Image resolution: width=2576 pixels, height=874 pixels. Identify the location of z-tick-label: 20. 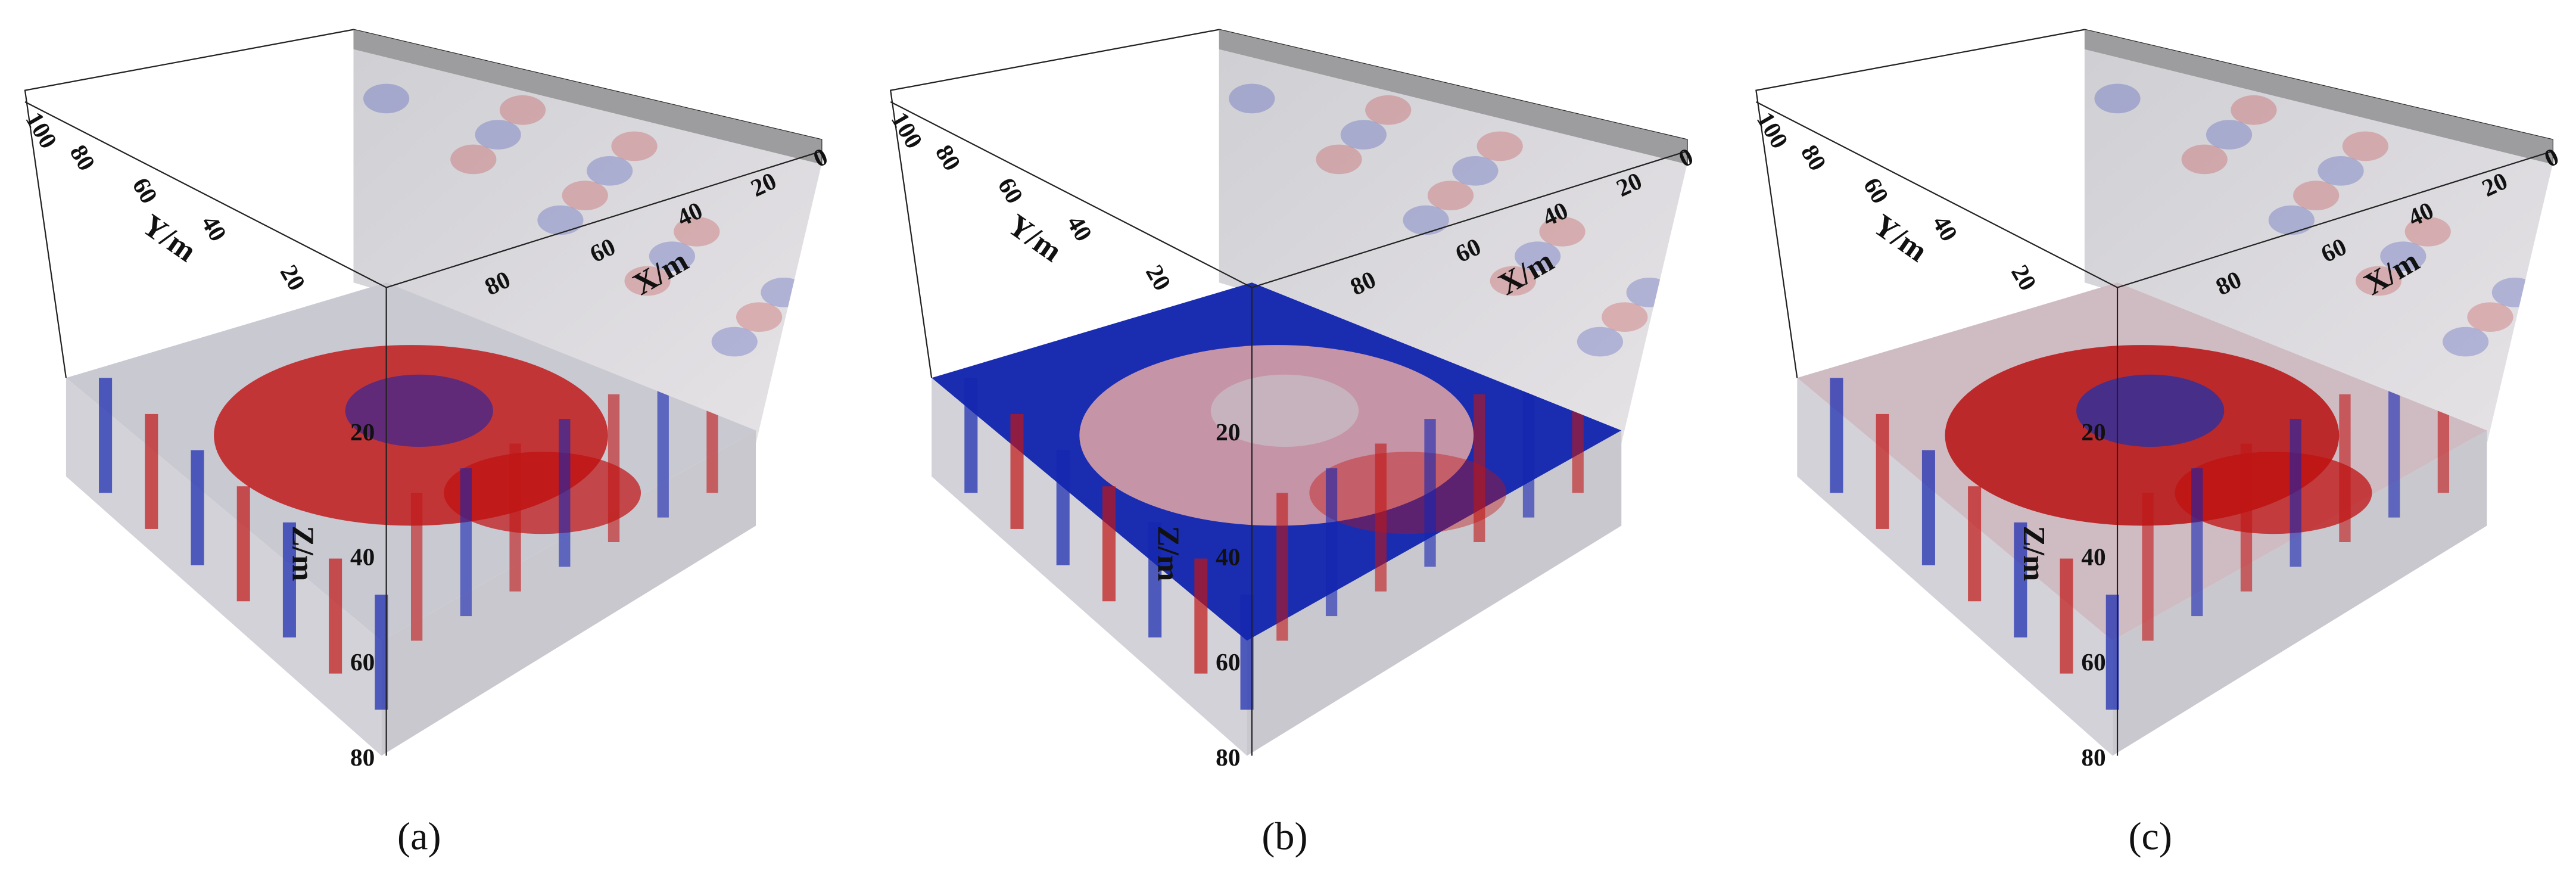
(1228, 432).